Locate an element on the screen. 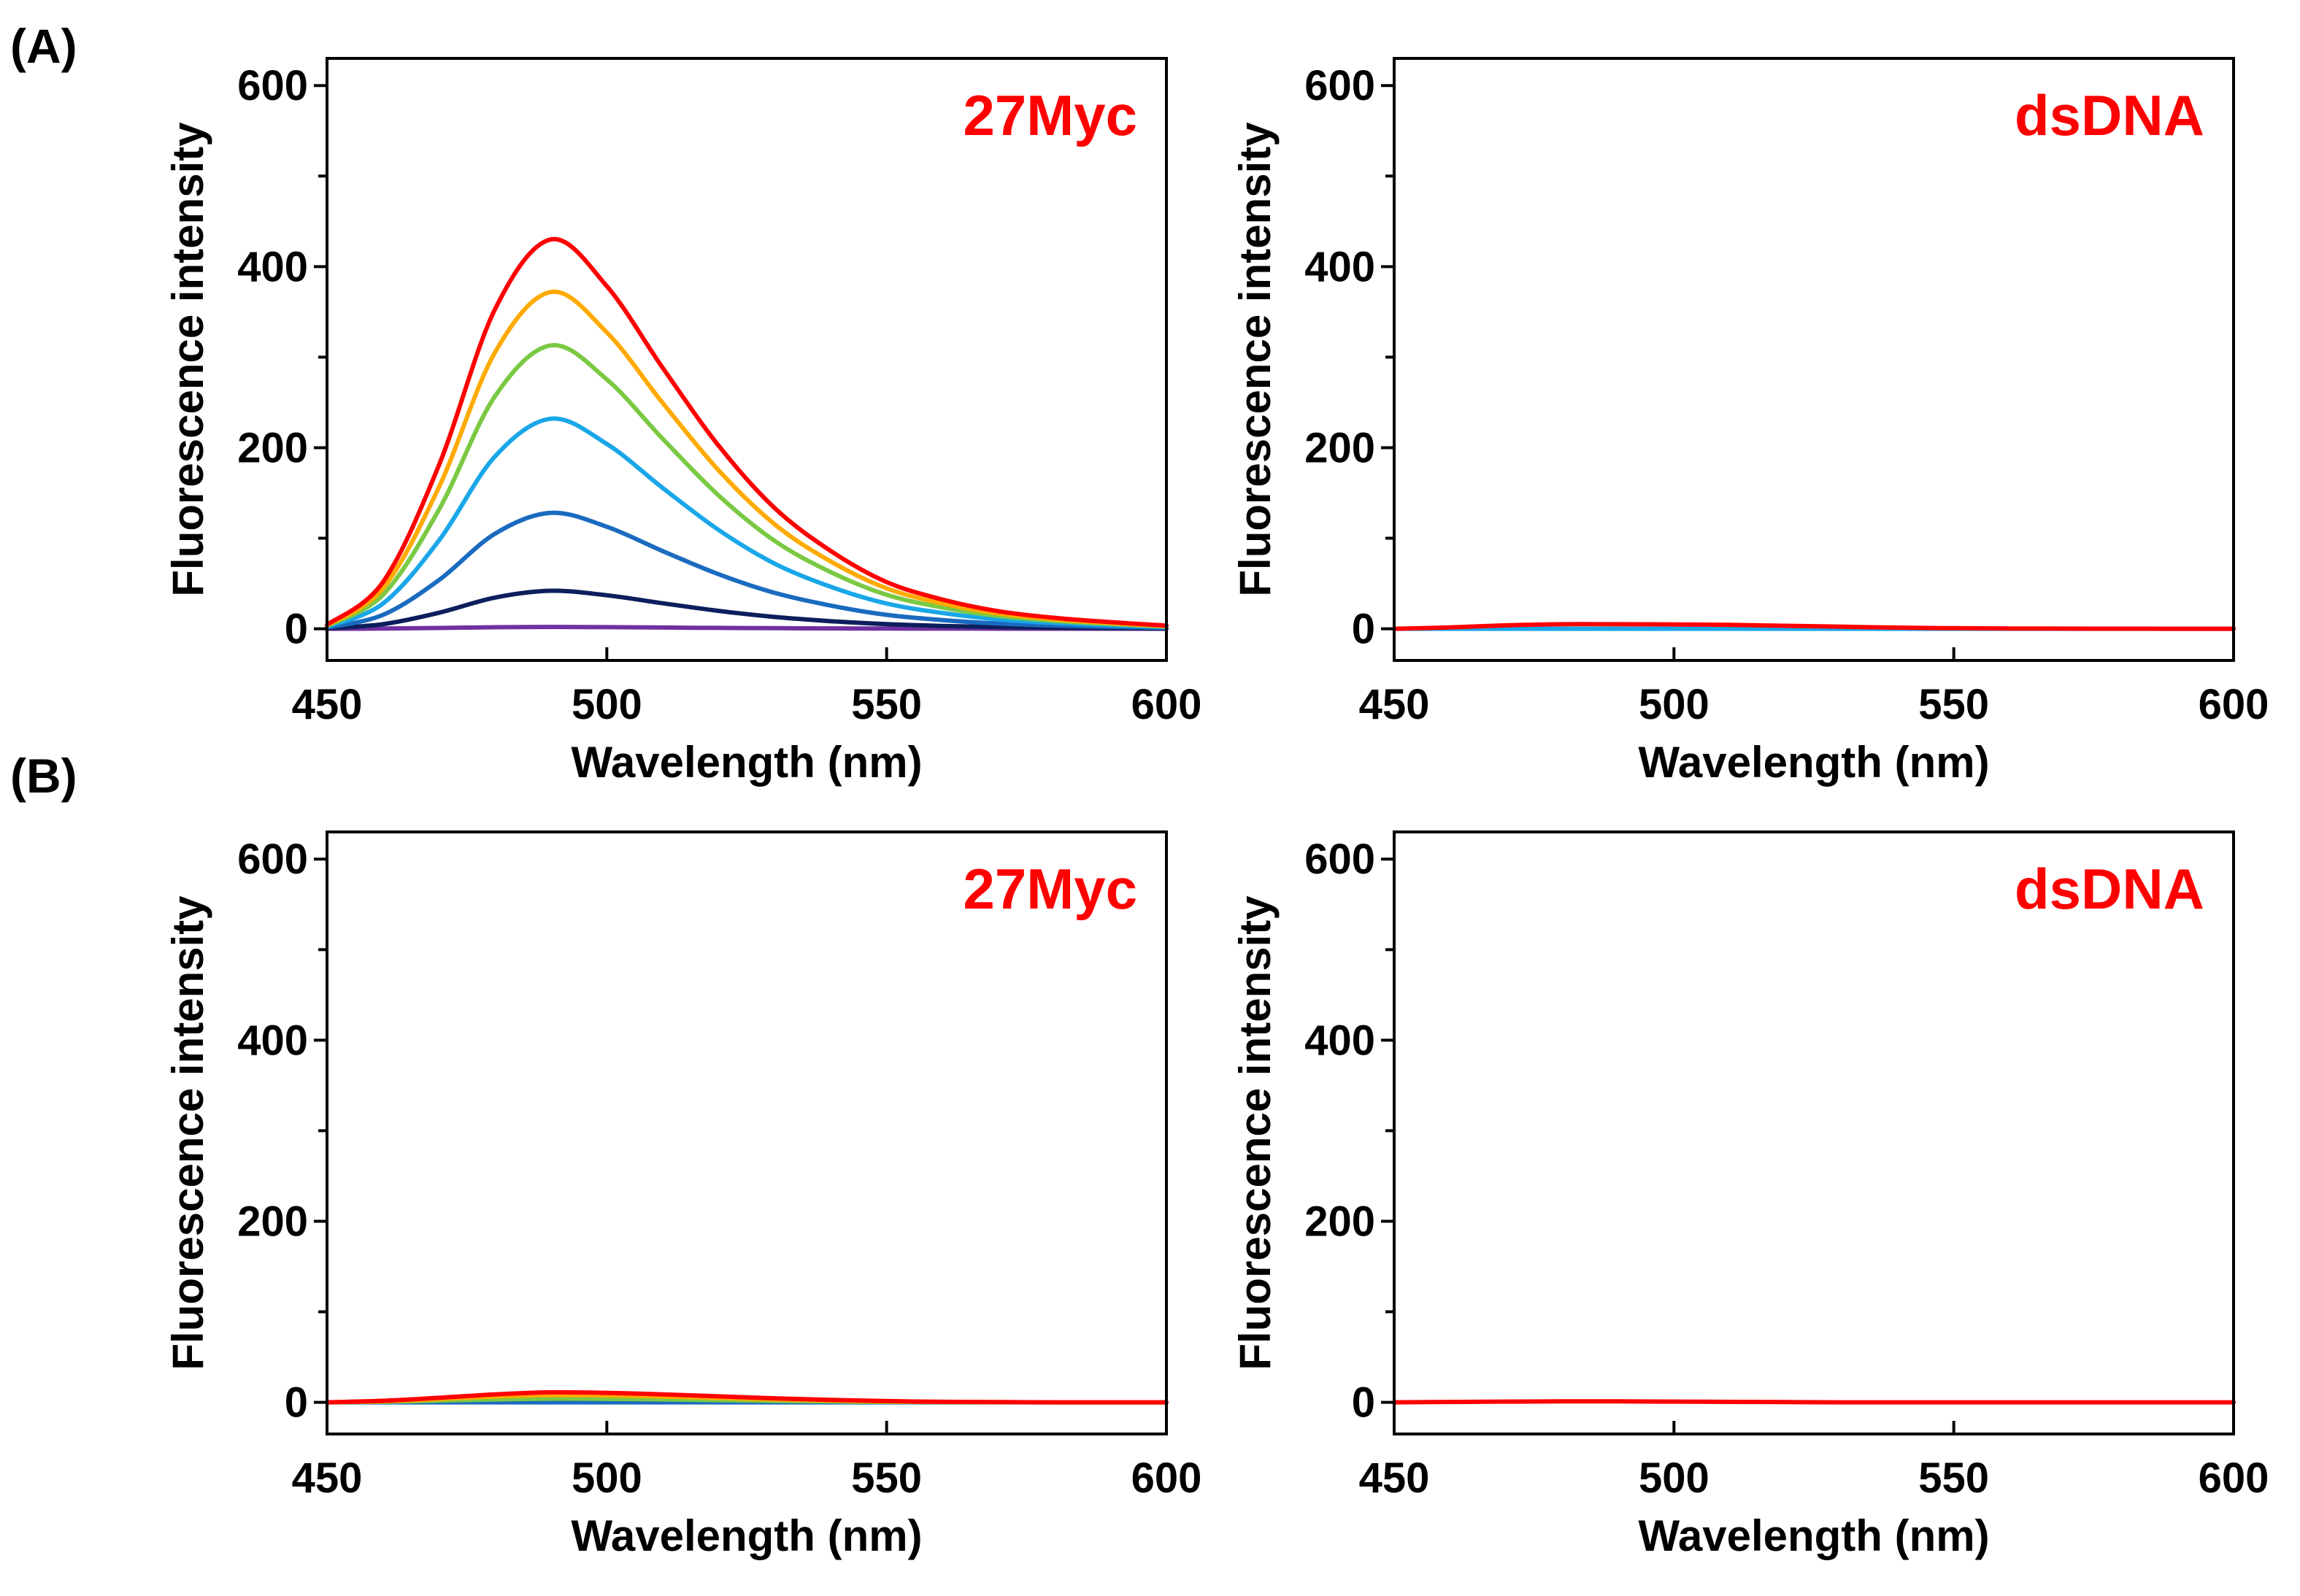 This screenshot has width=2300, height=1596. series-line-light-blue is located at coordinates (747, 523).